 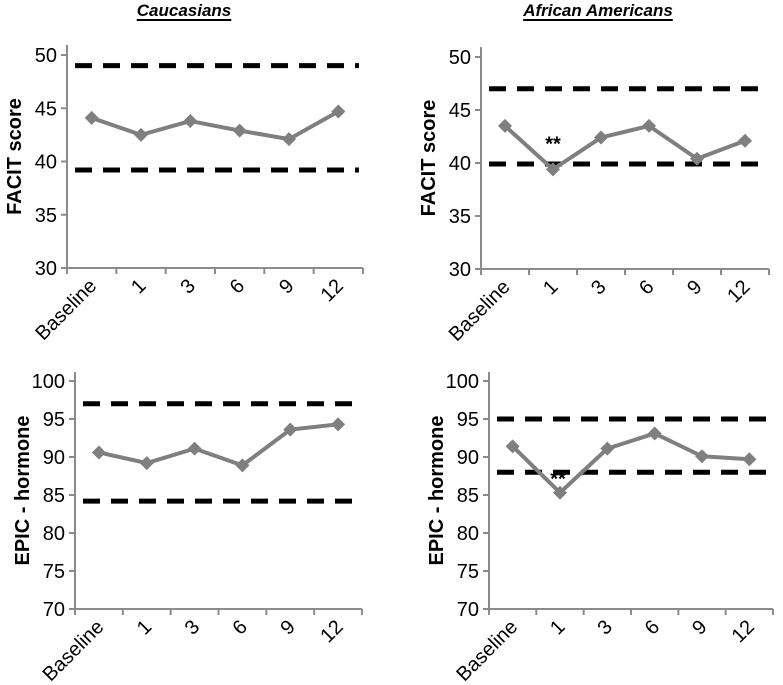 What do you see at coordinates (184, 10) in the screenshot?
I see `column-title-caucasians: Caucasians` at bounding box center [184, 10].